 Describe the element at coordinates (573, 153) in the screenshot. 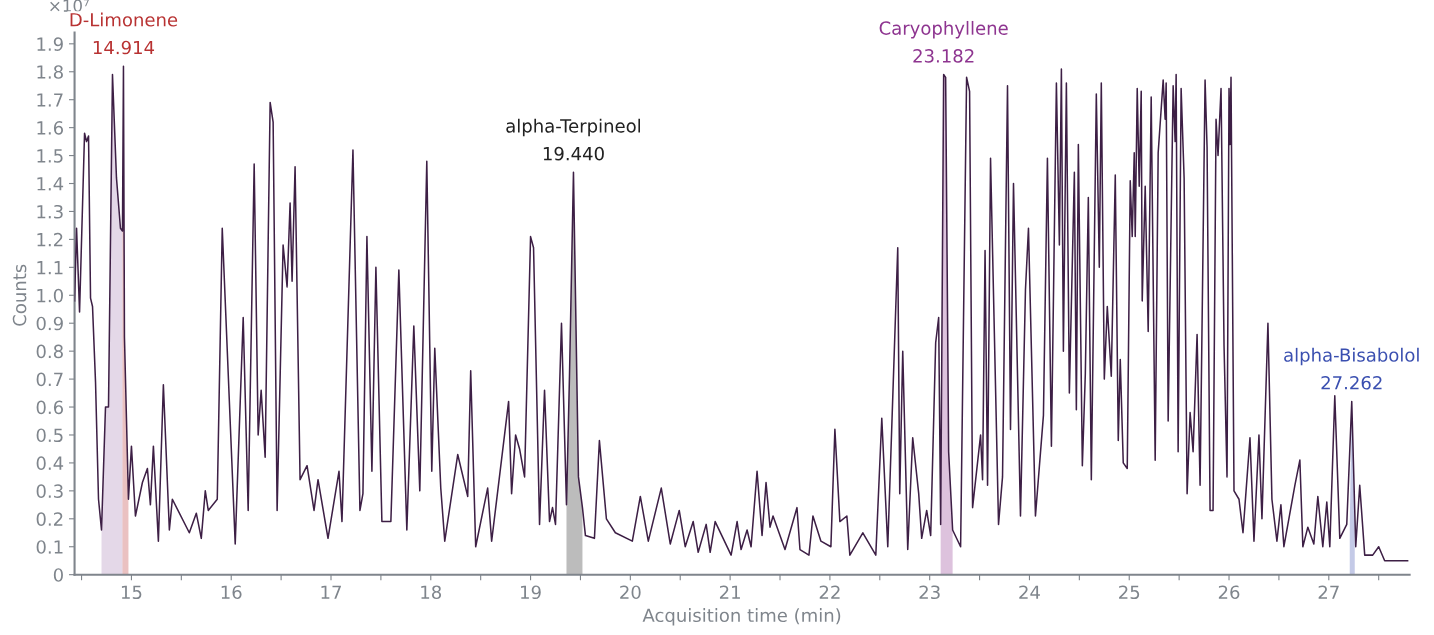

I see `annotation: 19.440` at that location.